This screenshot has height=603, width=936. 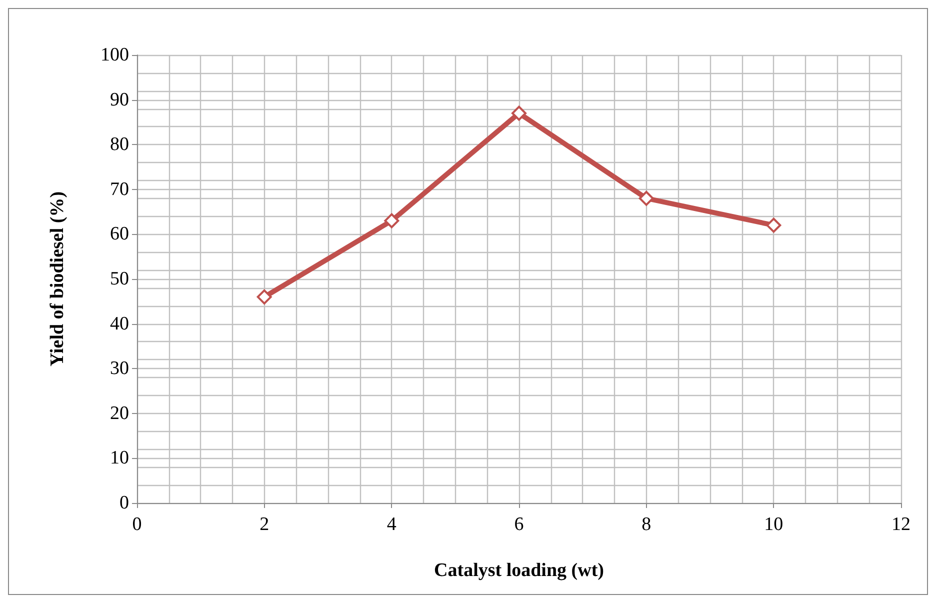 What do you see at coordinates (901, 524) in the screenshot?
I see `x-tick-label: 12` at bounding box center [901, 524].